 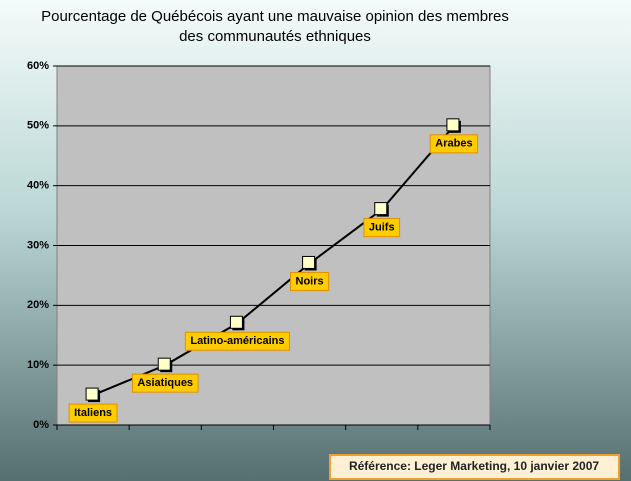 I want to click on category-label-text: Arabes, so click(x=453, y=144).